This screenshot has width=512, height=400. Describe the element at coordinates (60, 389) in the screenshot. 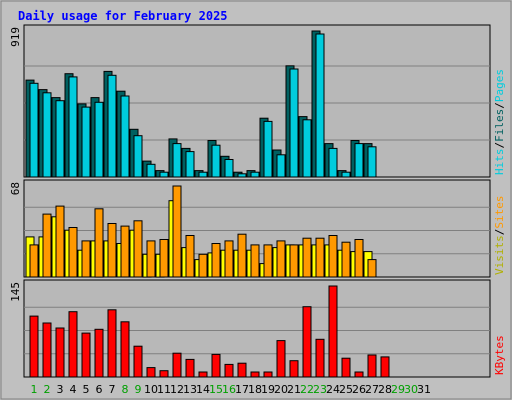

I see `day-label-3: 3` at that location.